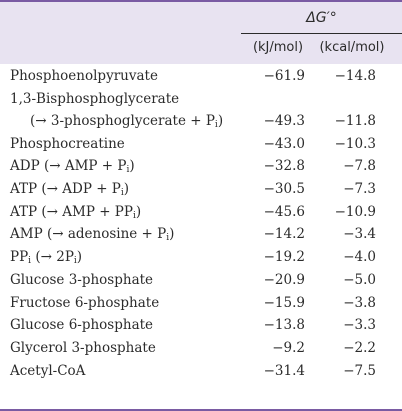 The image size is (402, 411). I want to click on value-kcal: −3.4, so click(359, 234).